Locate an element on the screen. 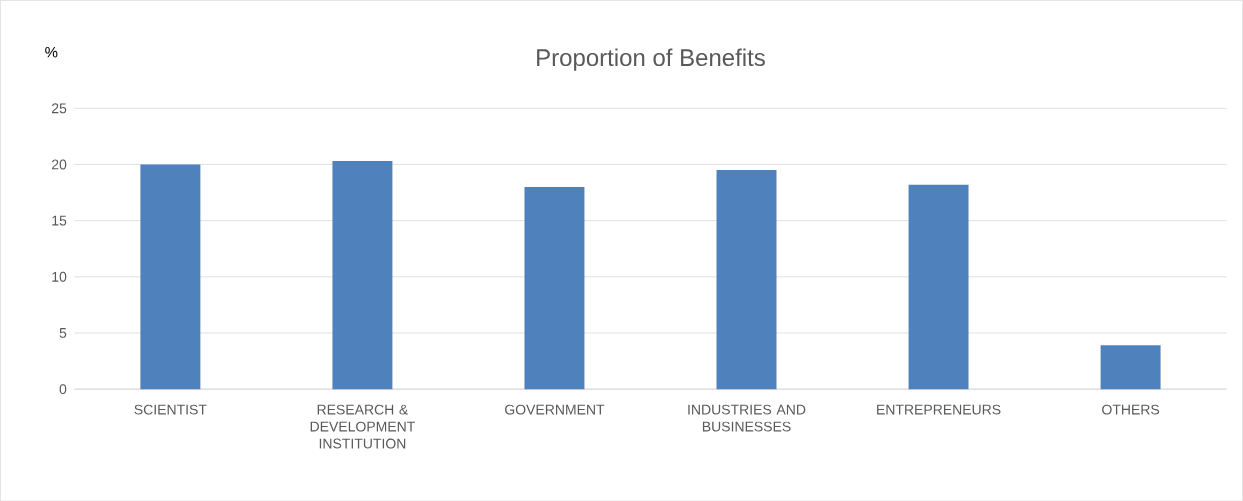 This screenshot has width=1243, height=501. x-tick-label: SCIENTIST is located at coordinates (170, 409).